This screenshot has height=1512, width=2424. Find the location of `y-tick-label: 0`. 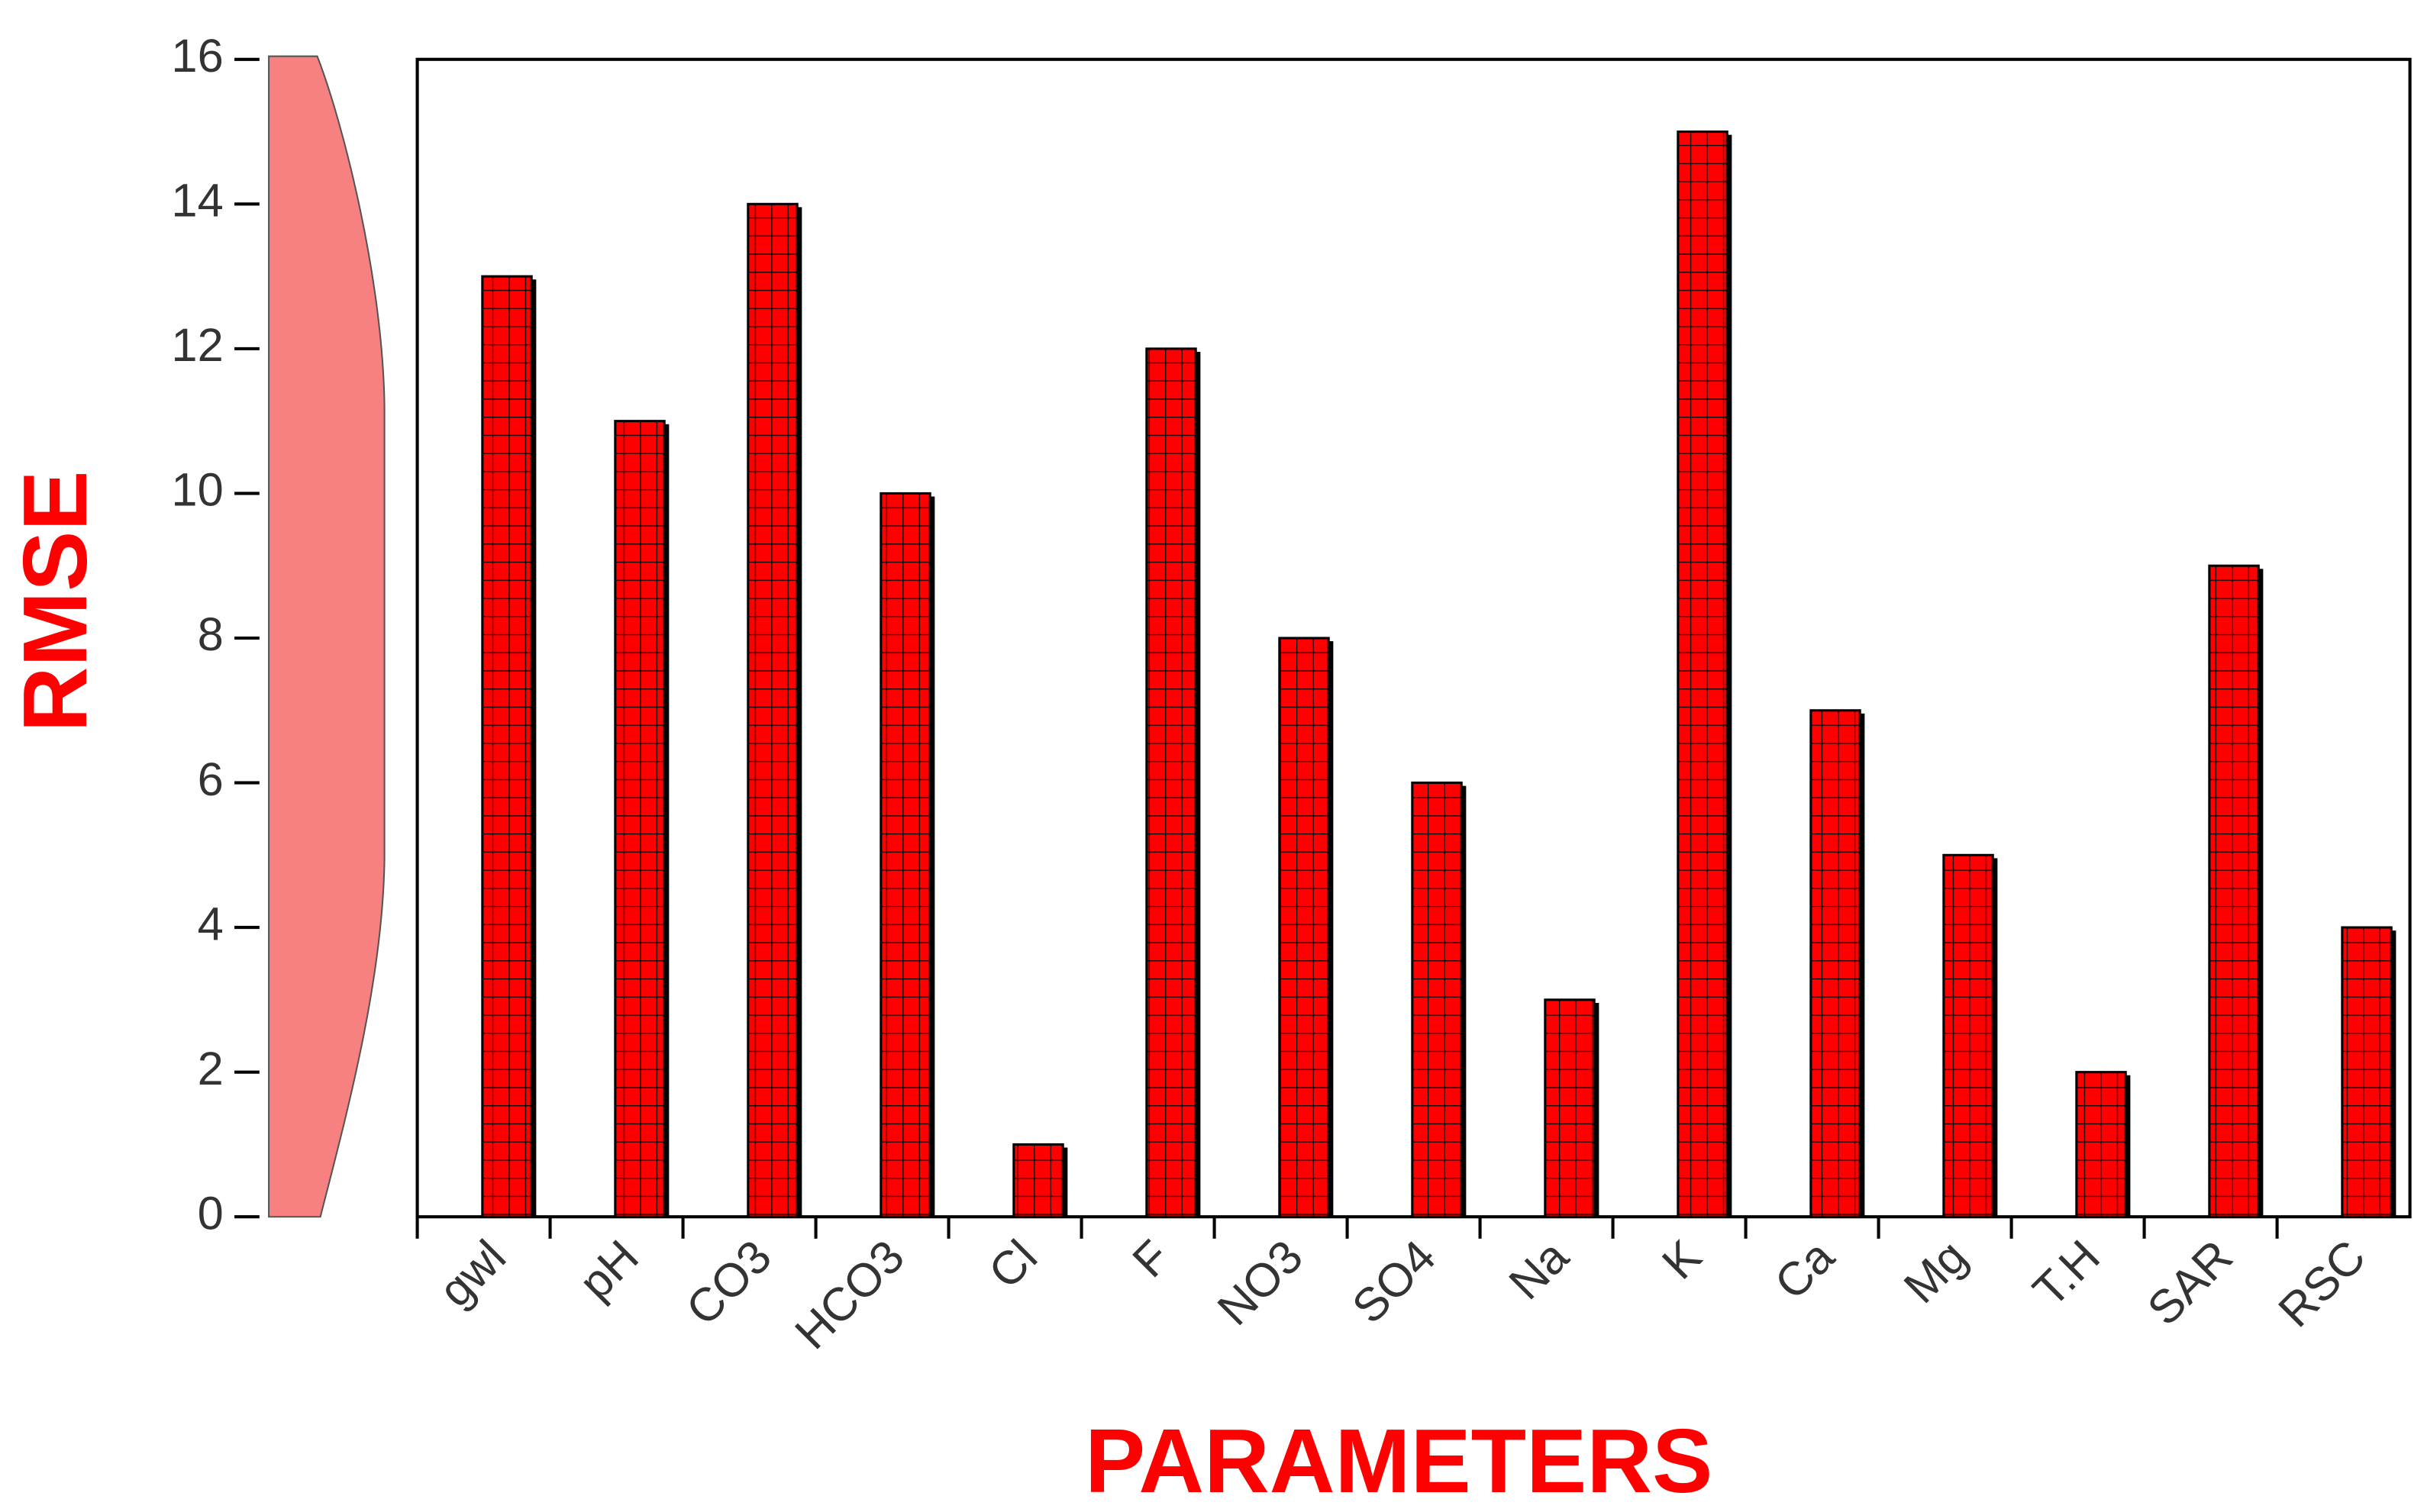

y-tick-label: 0 is located at coordinates (211, 1213).